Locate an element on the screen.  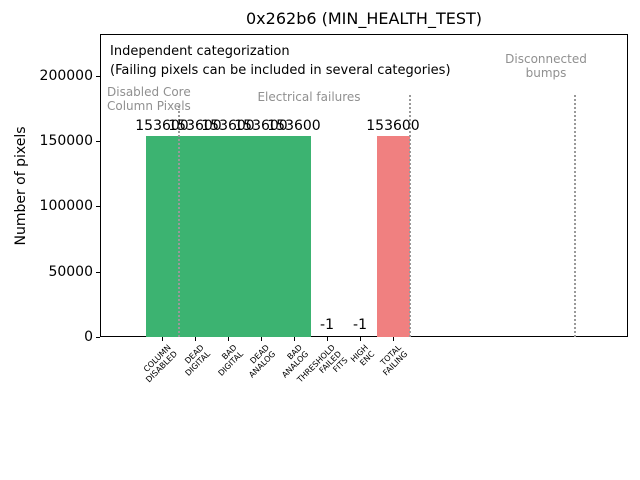
y-tick-label: 150000 is located at coordinates (66, 141).